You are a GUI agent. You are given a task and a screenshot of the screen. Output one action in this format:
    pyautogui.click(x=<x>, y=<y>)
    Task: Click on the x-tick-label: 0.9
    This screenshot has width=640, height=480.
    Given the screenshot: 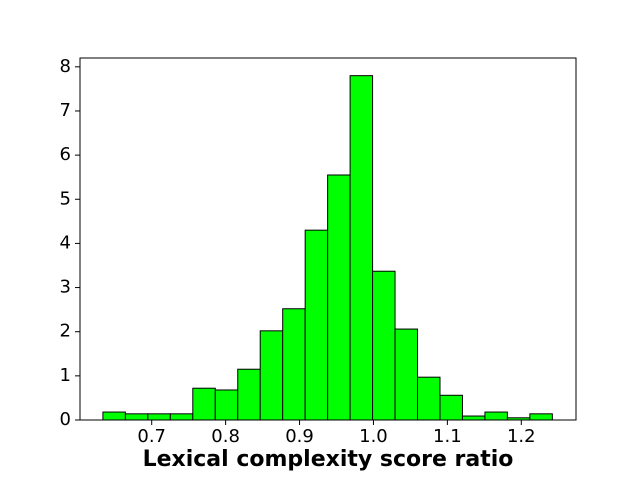 What is the action you would take?
    pyautogui.click(x=299, y=436)
    